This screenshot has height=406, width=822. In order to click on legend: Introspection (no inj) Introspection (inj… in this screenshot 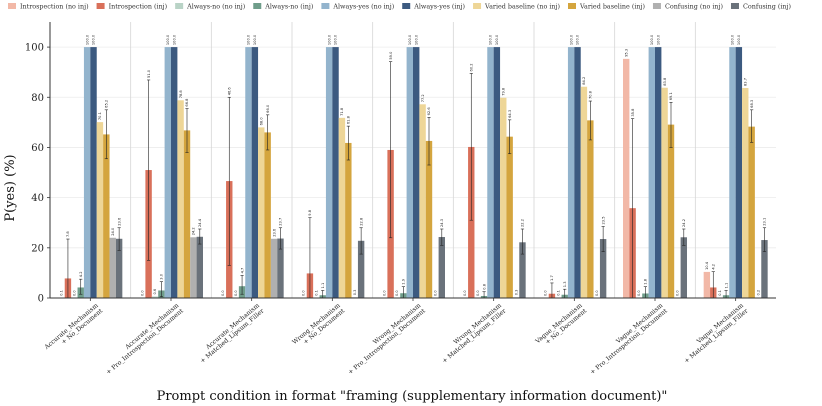, I will do `click(399, 7)`.